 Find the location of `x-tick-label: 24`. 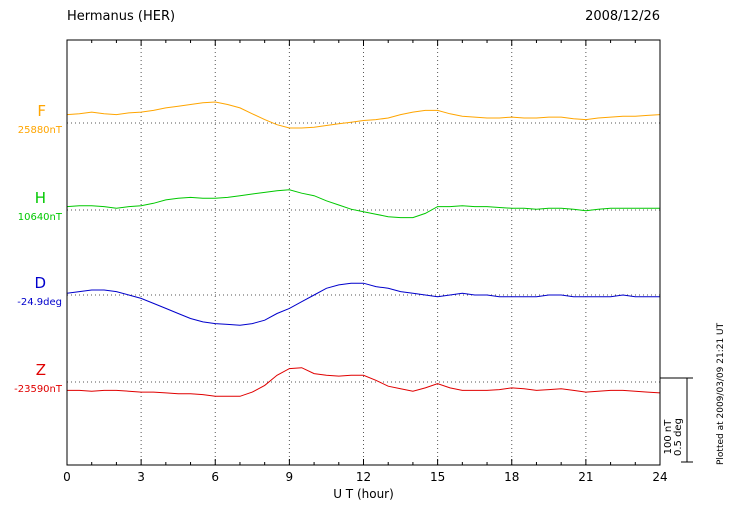

x-tick-label: 24 is located at coordinates (659, 477).